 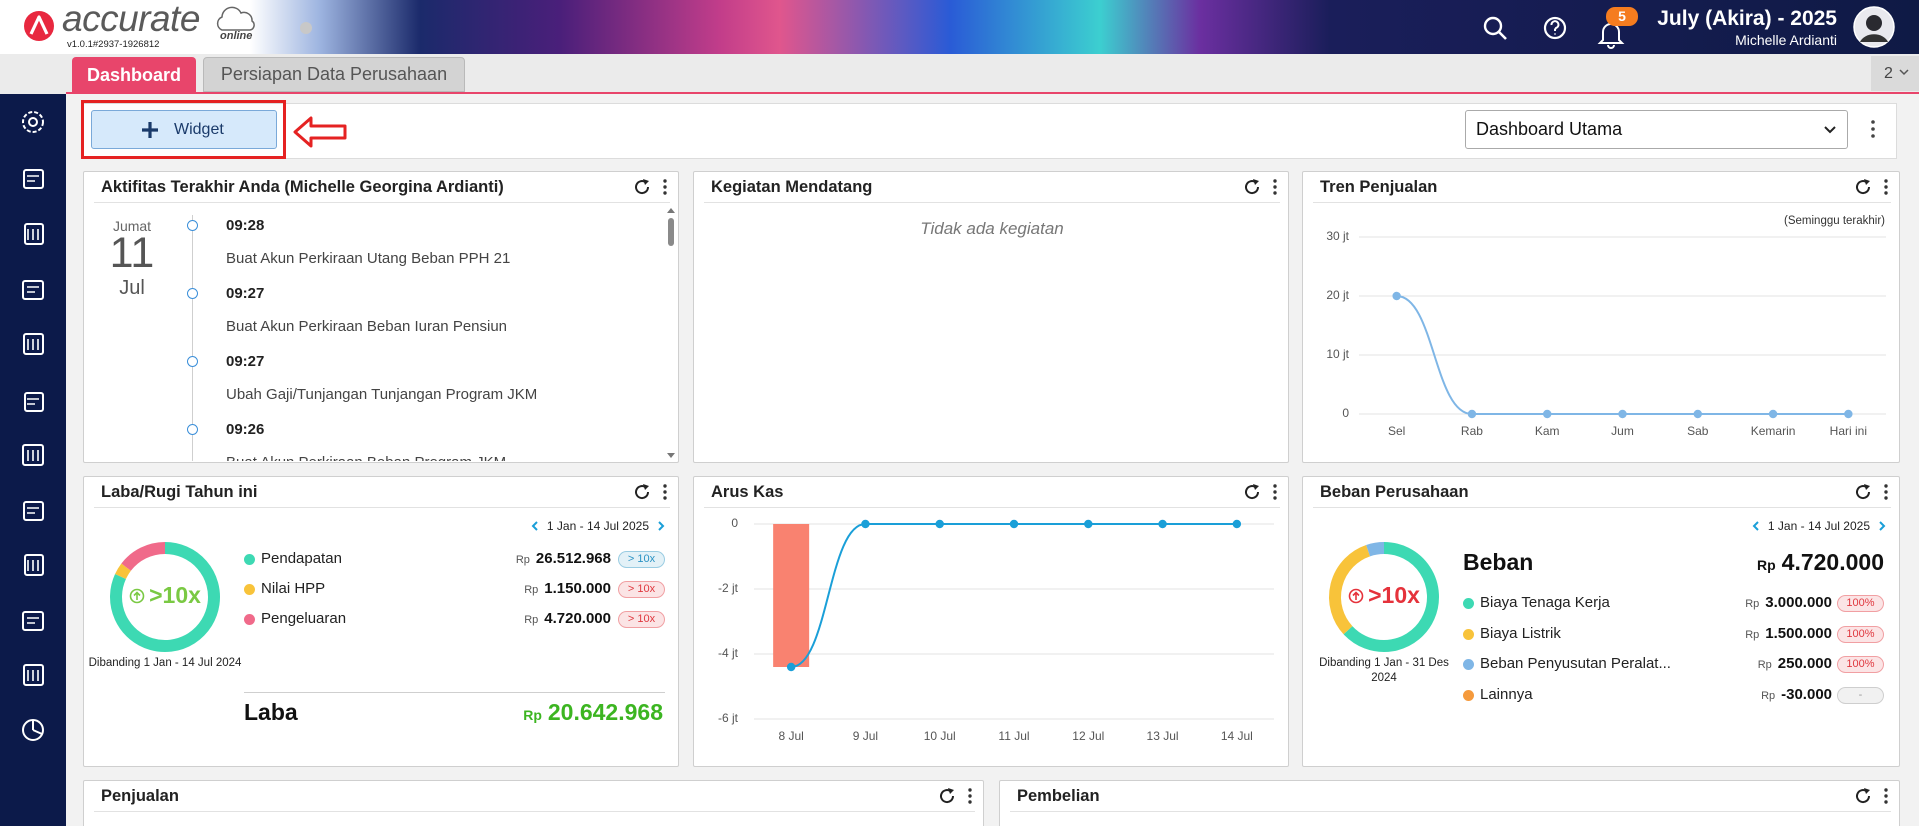 I want to click on avatar, so click(x=1874, y=27).